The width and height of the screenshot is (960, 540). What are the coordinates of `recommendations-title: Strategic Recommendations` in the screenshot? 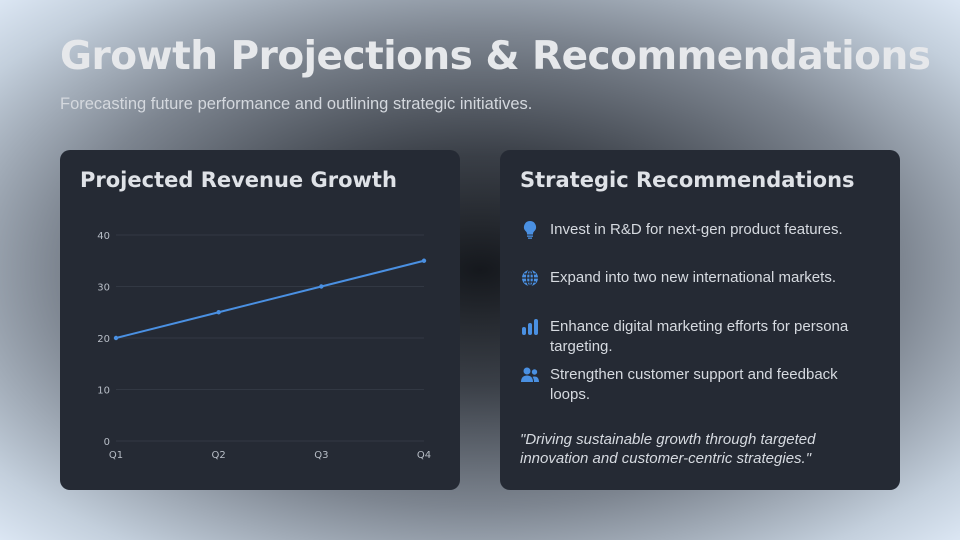 It's located at (687, 180).